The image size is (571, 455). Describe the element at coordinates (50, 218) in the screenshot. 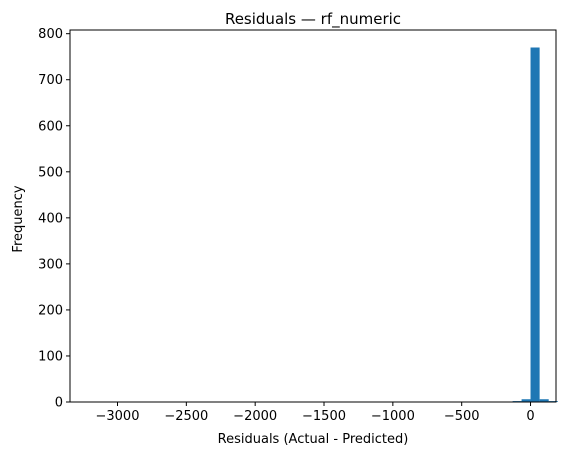

I see `y-tick-label: 400` at that location.